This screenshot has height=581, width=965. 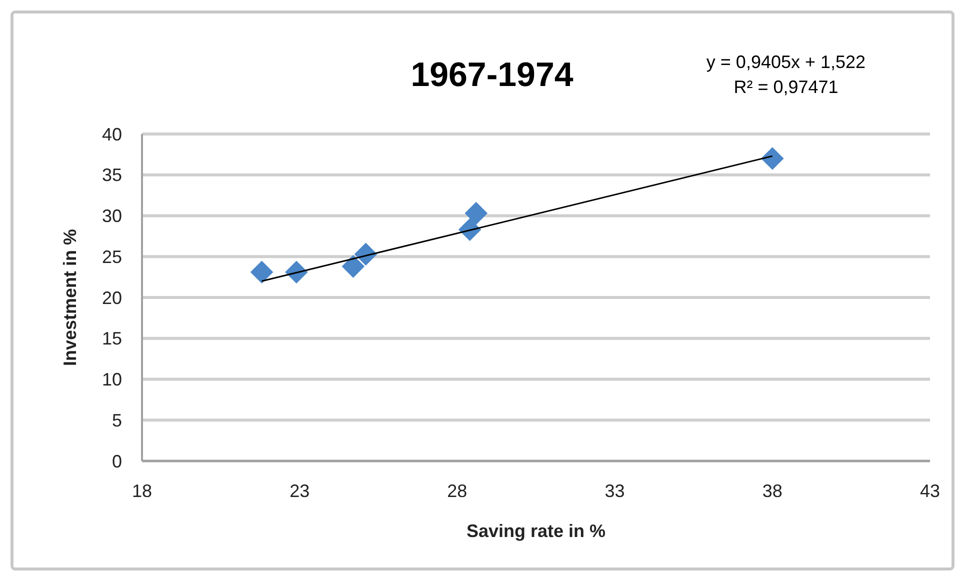 I want to click on y-tick-label: 40, so click(x=112, y=134).